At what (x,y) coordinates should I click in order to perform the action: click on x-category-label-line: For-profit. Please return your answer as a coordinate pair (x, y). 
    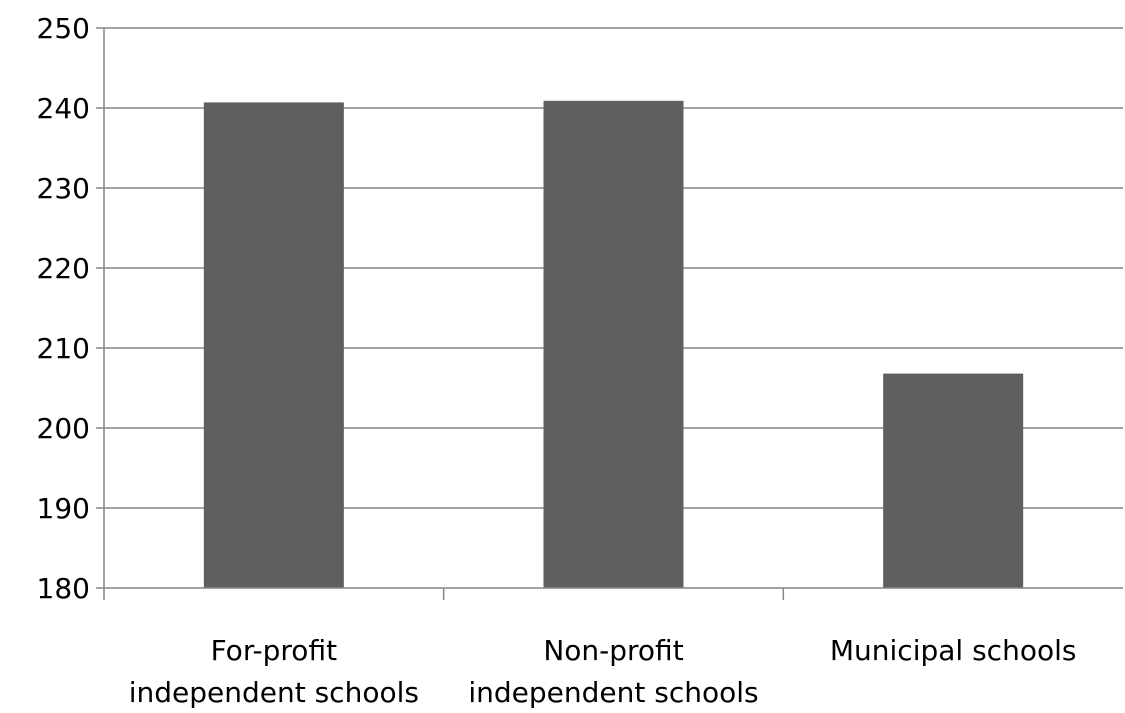
    Looking at the image, I should click on (274, 650).